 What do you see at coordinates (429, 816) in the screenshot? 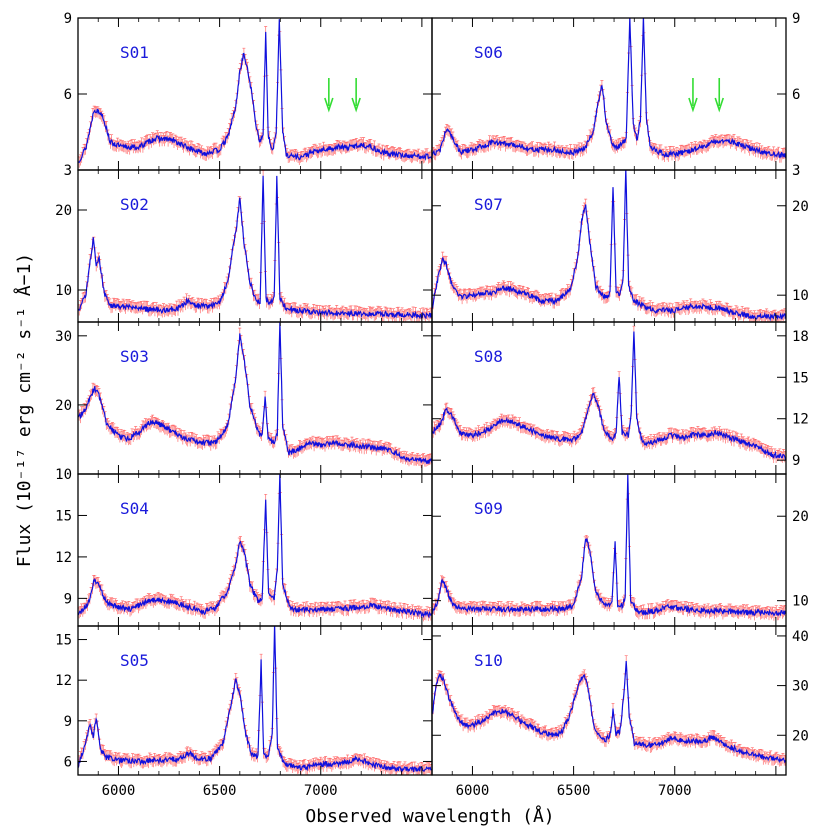
I see `x-axis-title: Observed wavelength (Å)` at bounding box center [429, 816].